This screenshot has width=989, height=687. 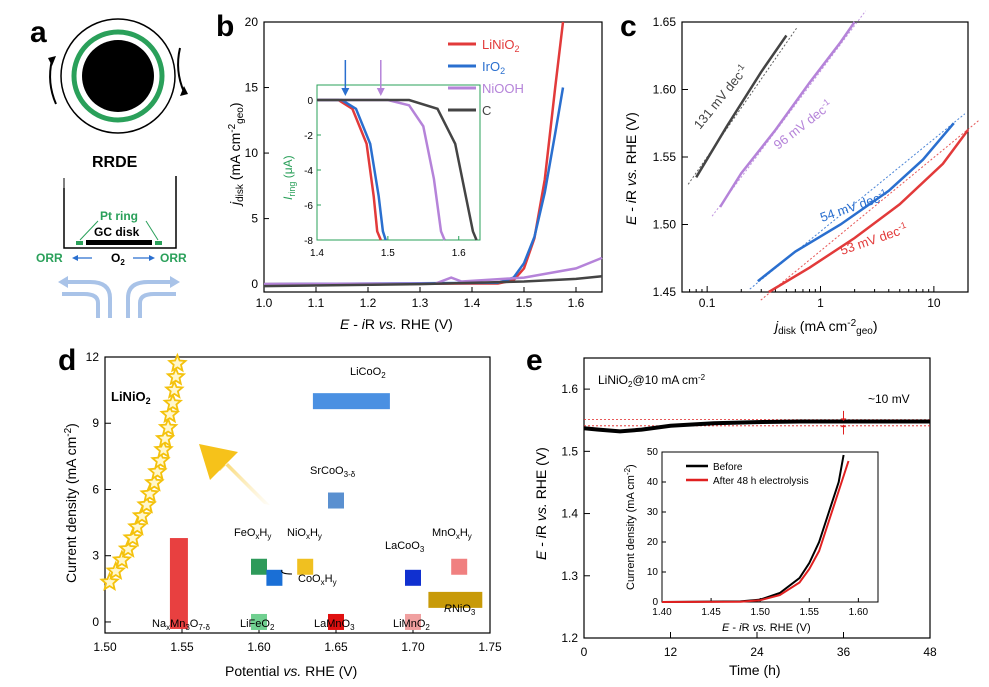 What do you see at coordinates (859, 612) in the screenshot?
I see `e-inset-xtick-label-1.60: 1.60` at bounding box center [859, 612].